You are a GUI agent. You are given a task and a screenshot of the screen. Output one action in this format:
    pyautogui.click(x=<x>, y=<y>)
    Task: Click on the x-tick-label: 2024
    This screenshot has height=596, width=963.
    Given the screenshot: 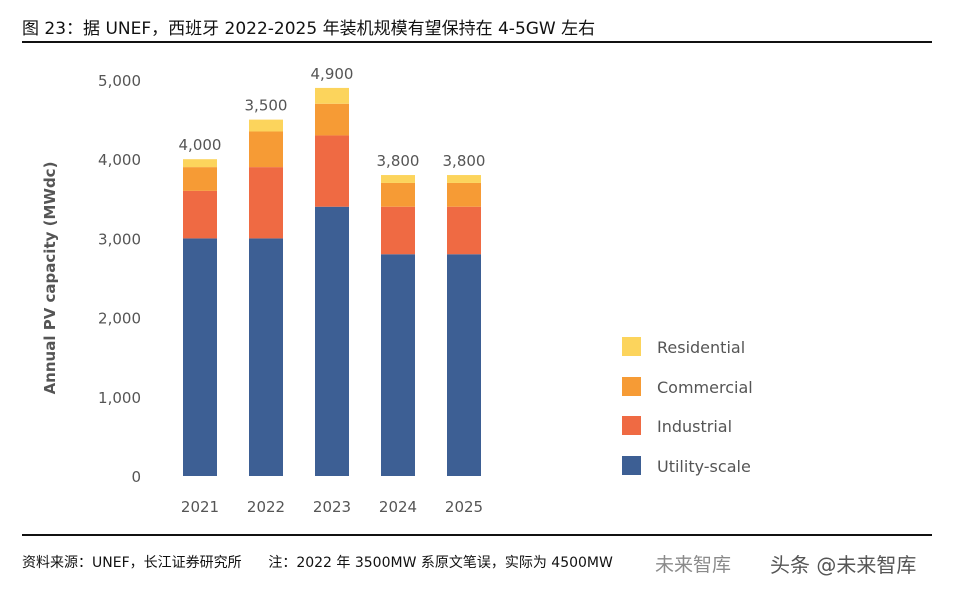 What is the action you would take?
    pyautogui.click(x=398, y=507)
    